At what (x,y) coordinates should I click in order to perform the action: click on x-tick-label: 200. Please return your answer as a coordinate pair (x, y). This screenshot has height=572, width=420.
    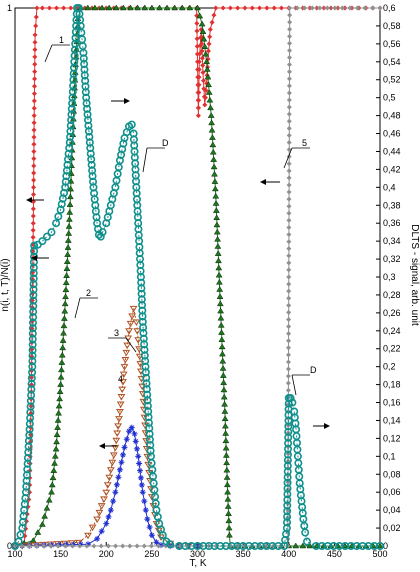
    Looking at the image, I should click on (106, 554).